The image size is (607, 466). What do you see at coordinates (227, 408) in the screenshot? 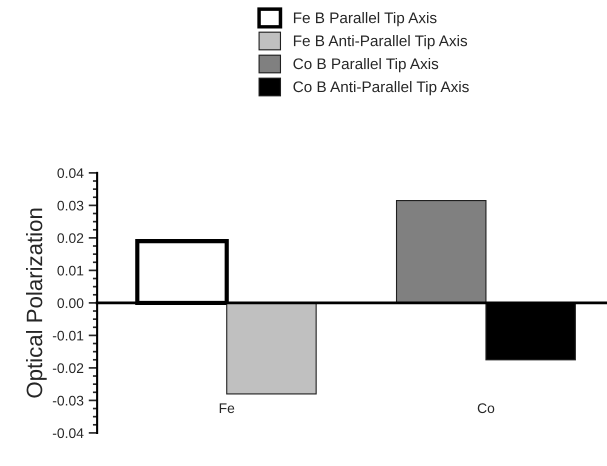
I see `x-tick-label: Fe` at bounding box center [227, 408].